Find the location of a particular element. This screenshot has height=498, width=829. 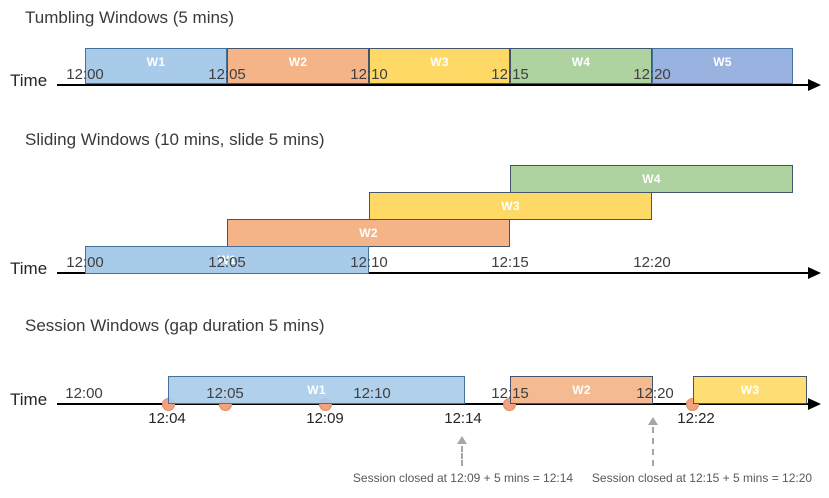

session-axis is located at coordinates (433, 404).